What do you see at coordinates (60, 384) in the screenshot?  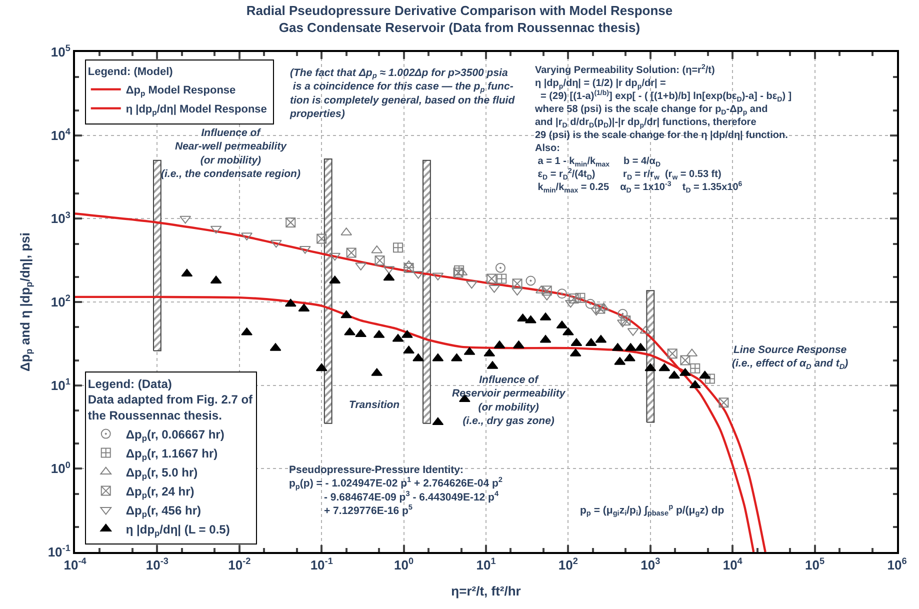 I see `y-tick-label: 10$^{1}$` at bounding box center [60, 384].